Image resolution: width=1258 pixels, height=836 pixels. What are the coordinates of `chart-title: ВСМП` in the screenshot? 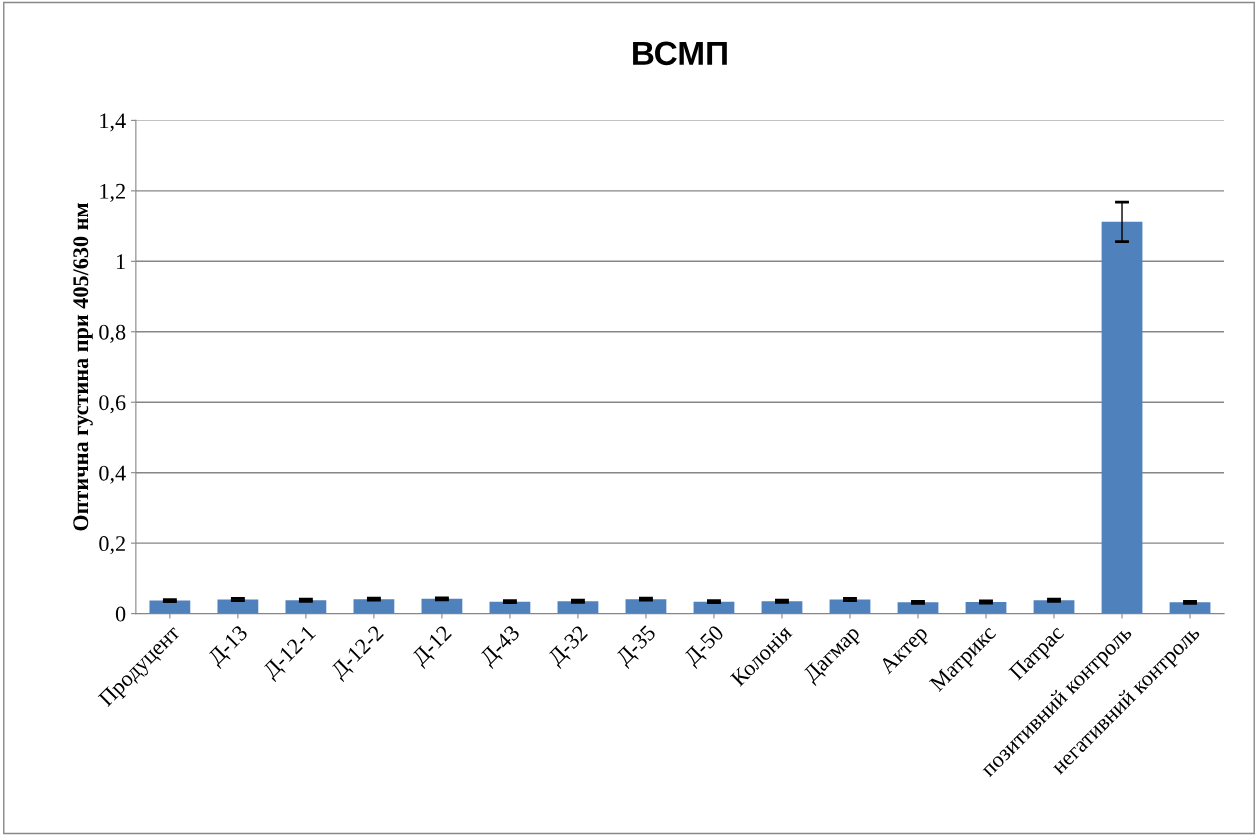 It's located at (680, 53).